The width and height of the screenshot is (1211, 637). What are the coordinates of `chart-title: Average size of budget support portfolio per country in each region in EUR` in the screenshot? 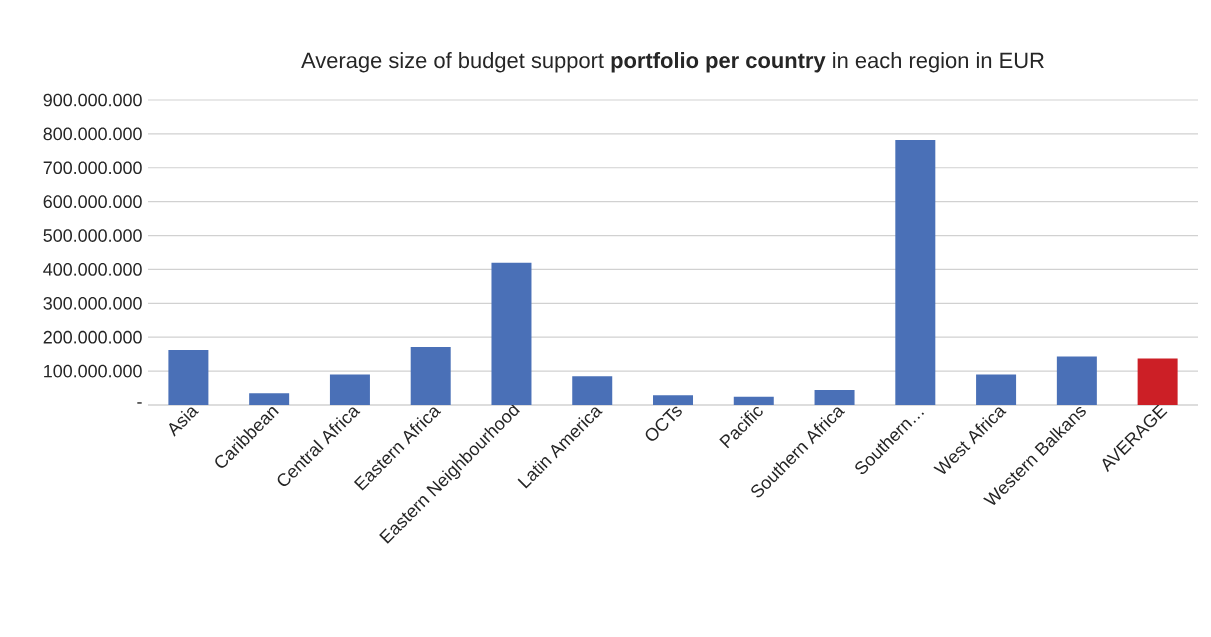 It's located at (672, 62).